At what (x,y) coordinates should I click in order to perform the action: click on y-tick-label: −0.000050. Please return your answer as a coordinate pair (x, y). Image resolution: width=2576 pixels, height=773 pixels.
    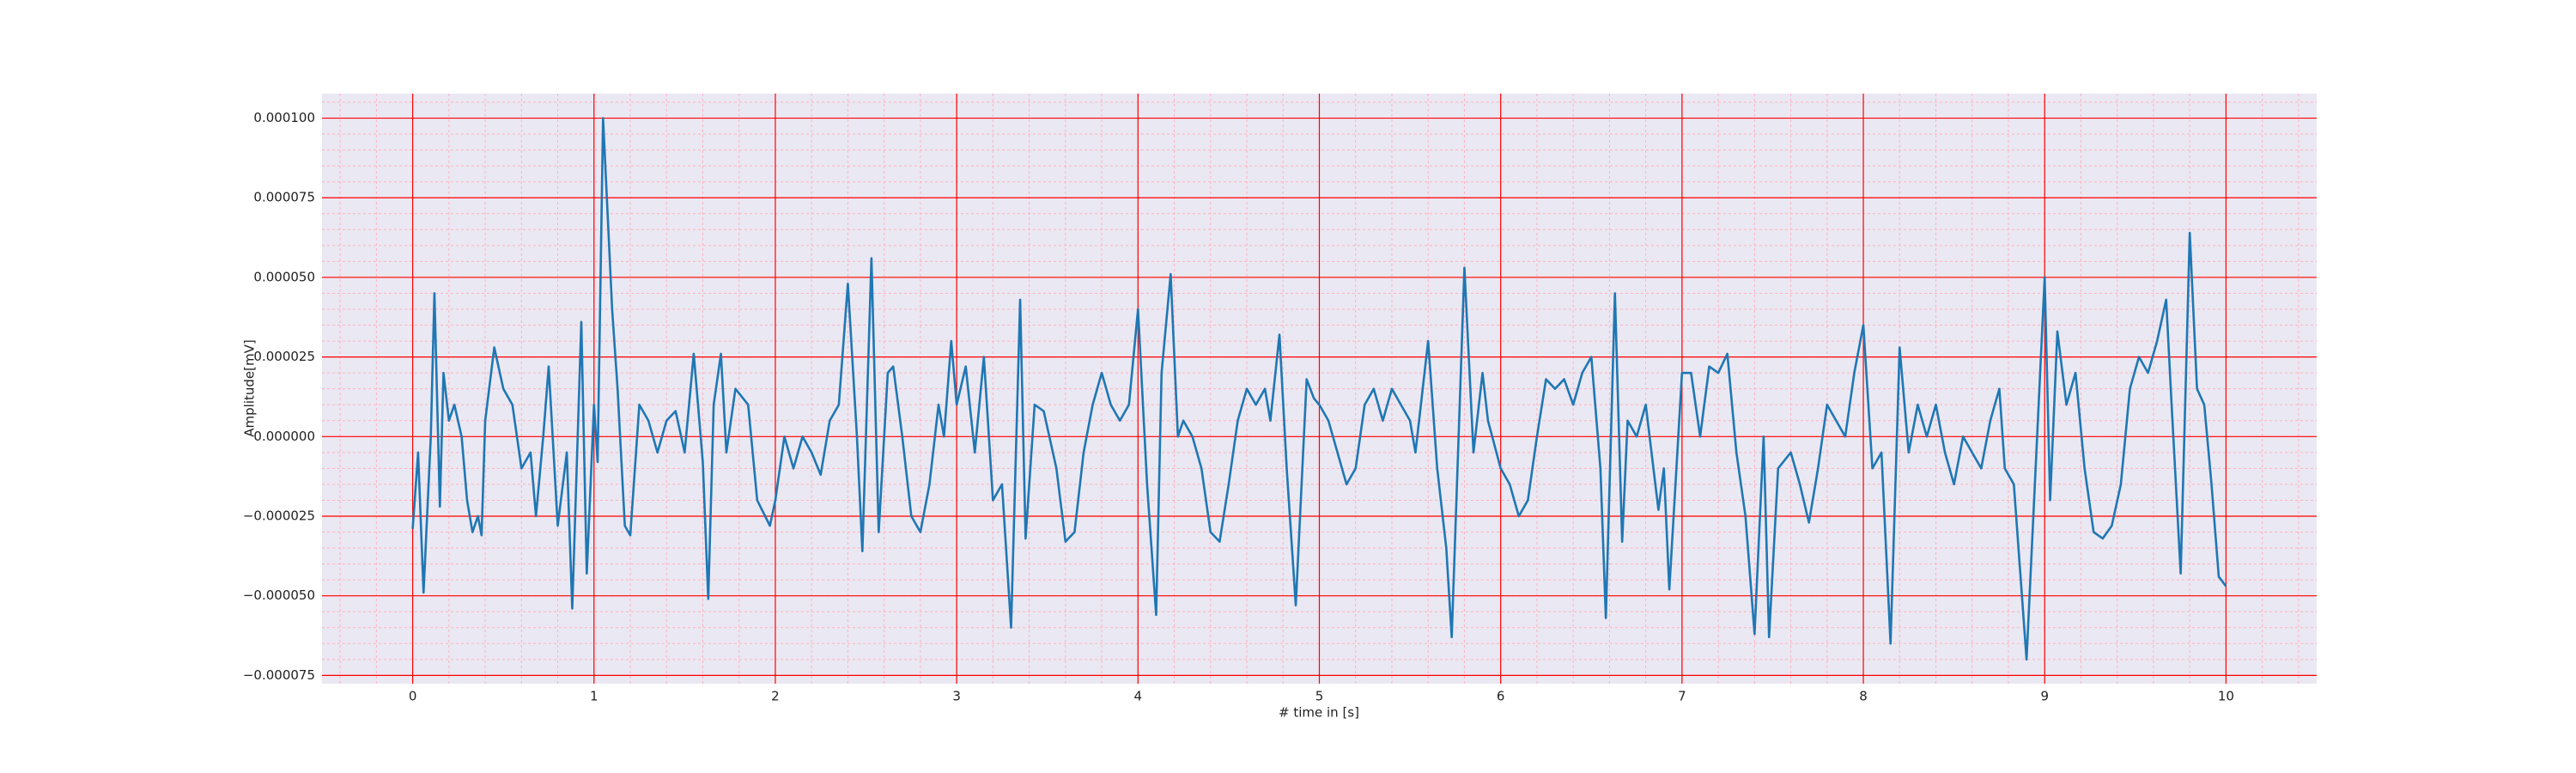
    Looking at the image, I should click on (279, 595).